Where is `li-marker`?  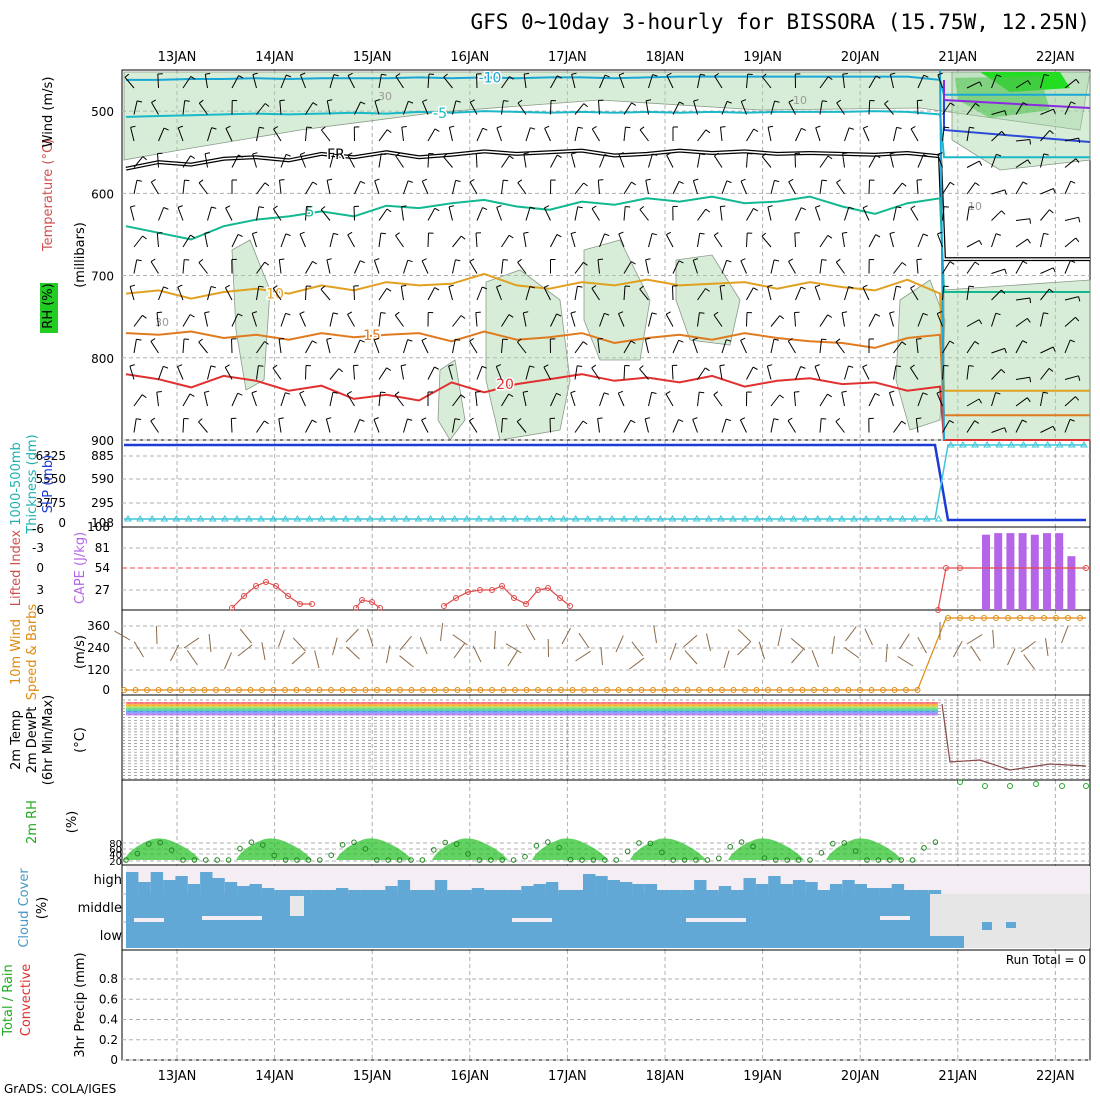 li-marker is located at coordinates (380, 608).